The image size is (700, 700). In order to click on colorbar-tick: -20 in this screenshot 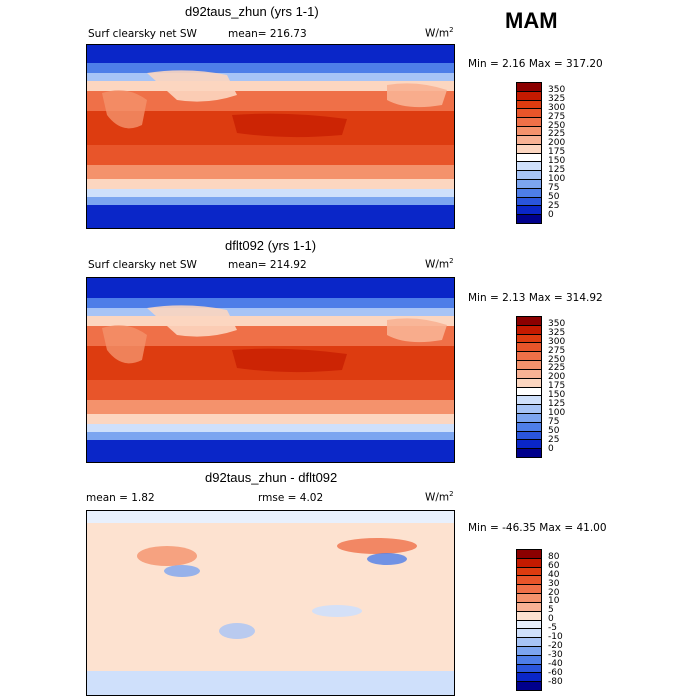, I will do `click(555, 646)`.